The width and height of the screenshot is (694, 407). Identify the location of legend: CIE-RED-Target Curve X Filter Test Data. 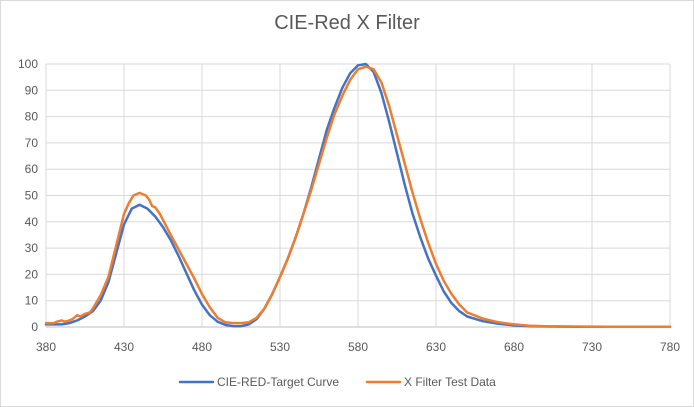
(337, 382).